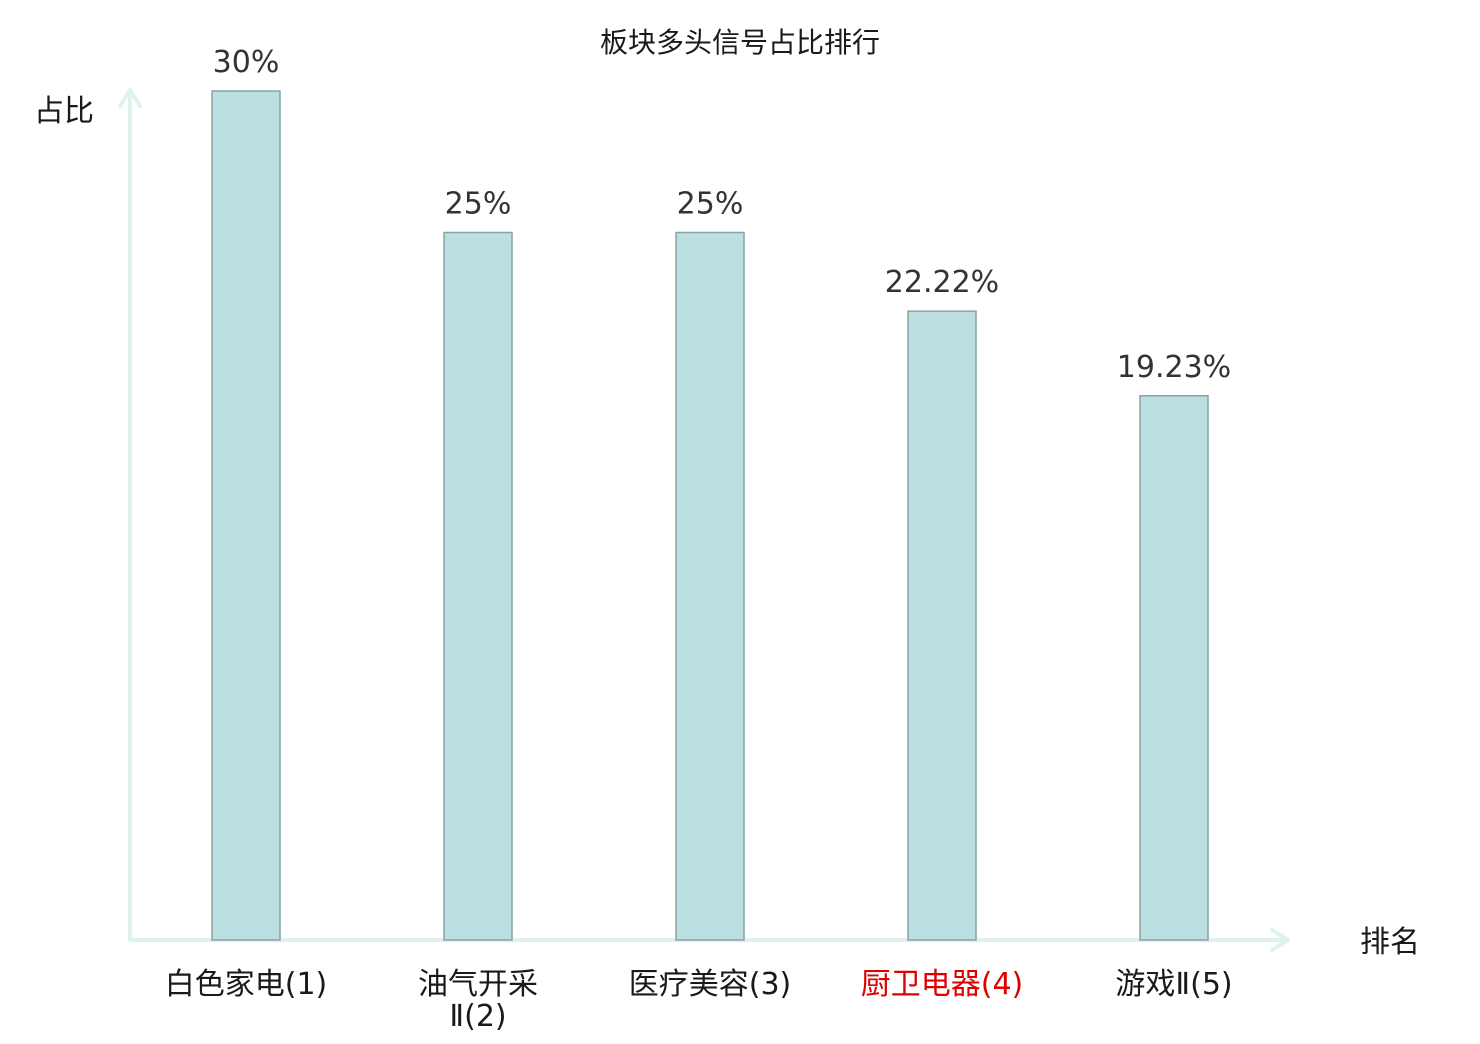 The width and height of the screenshot is (1480, 1044). Describe the element at coordinates (64, 111) in the screenshot. I see `y-axis-label: 占比` at that location.